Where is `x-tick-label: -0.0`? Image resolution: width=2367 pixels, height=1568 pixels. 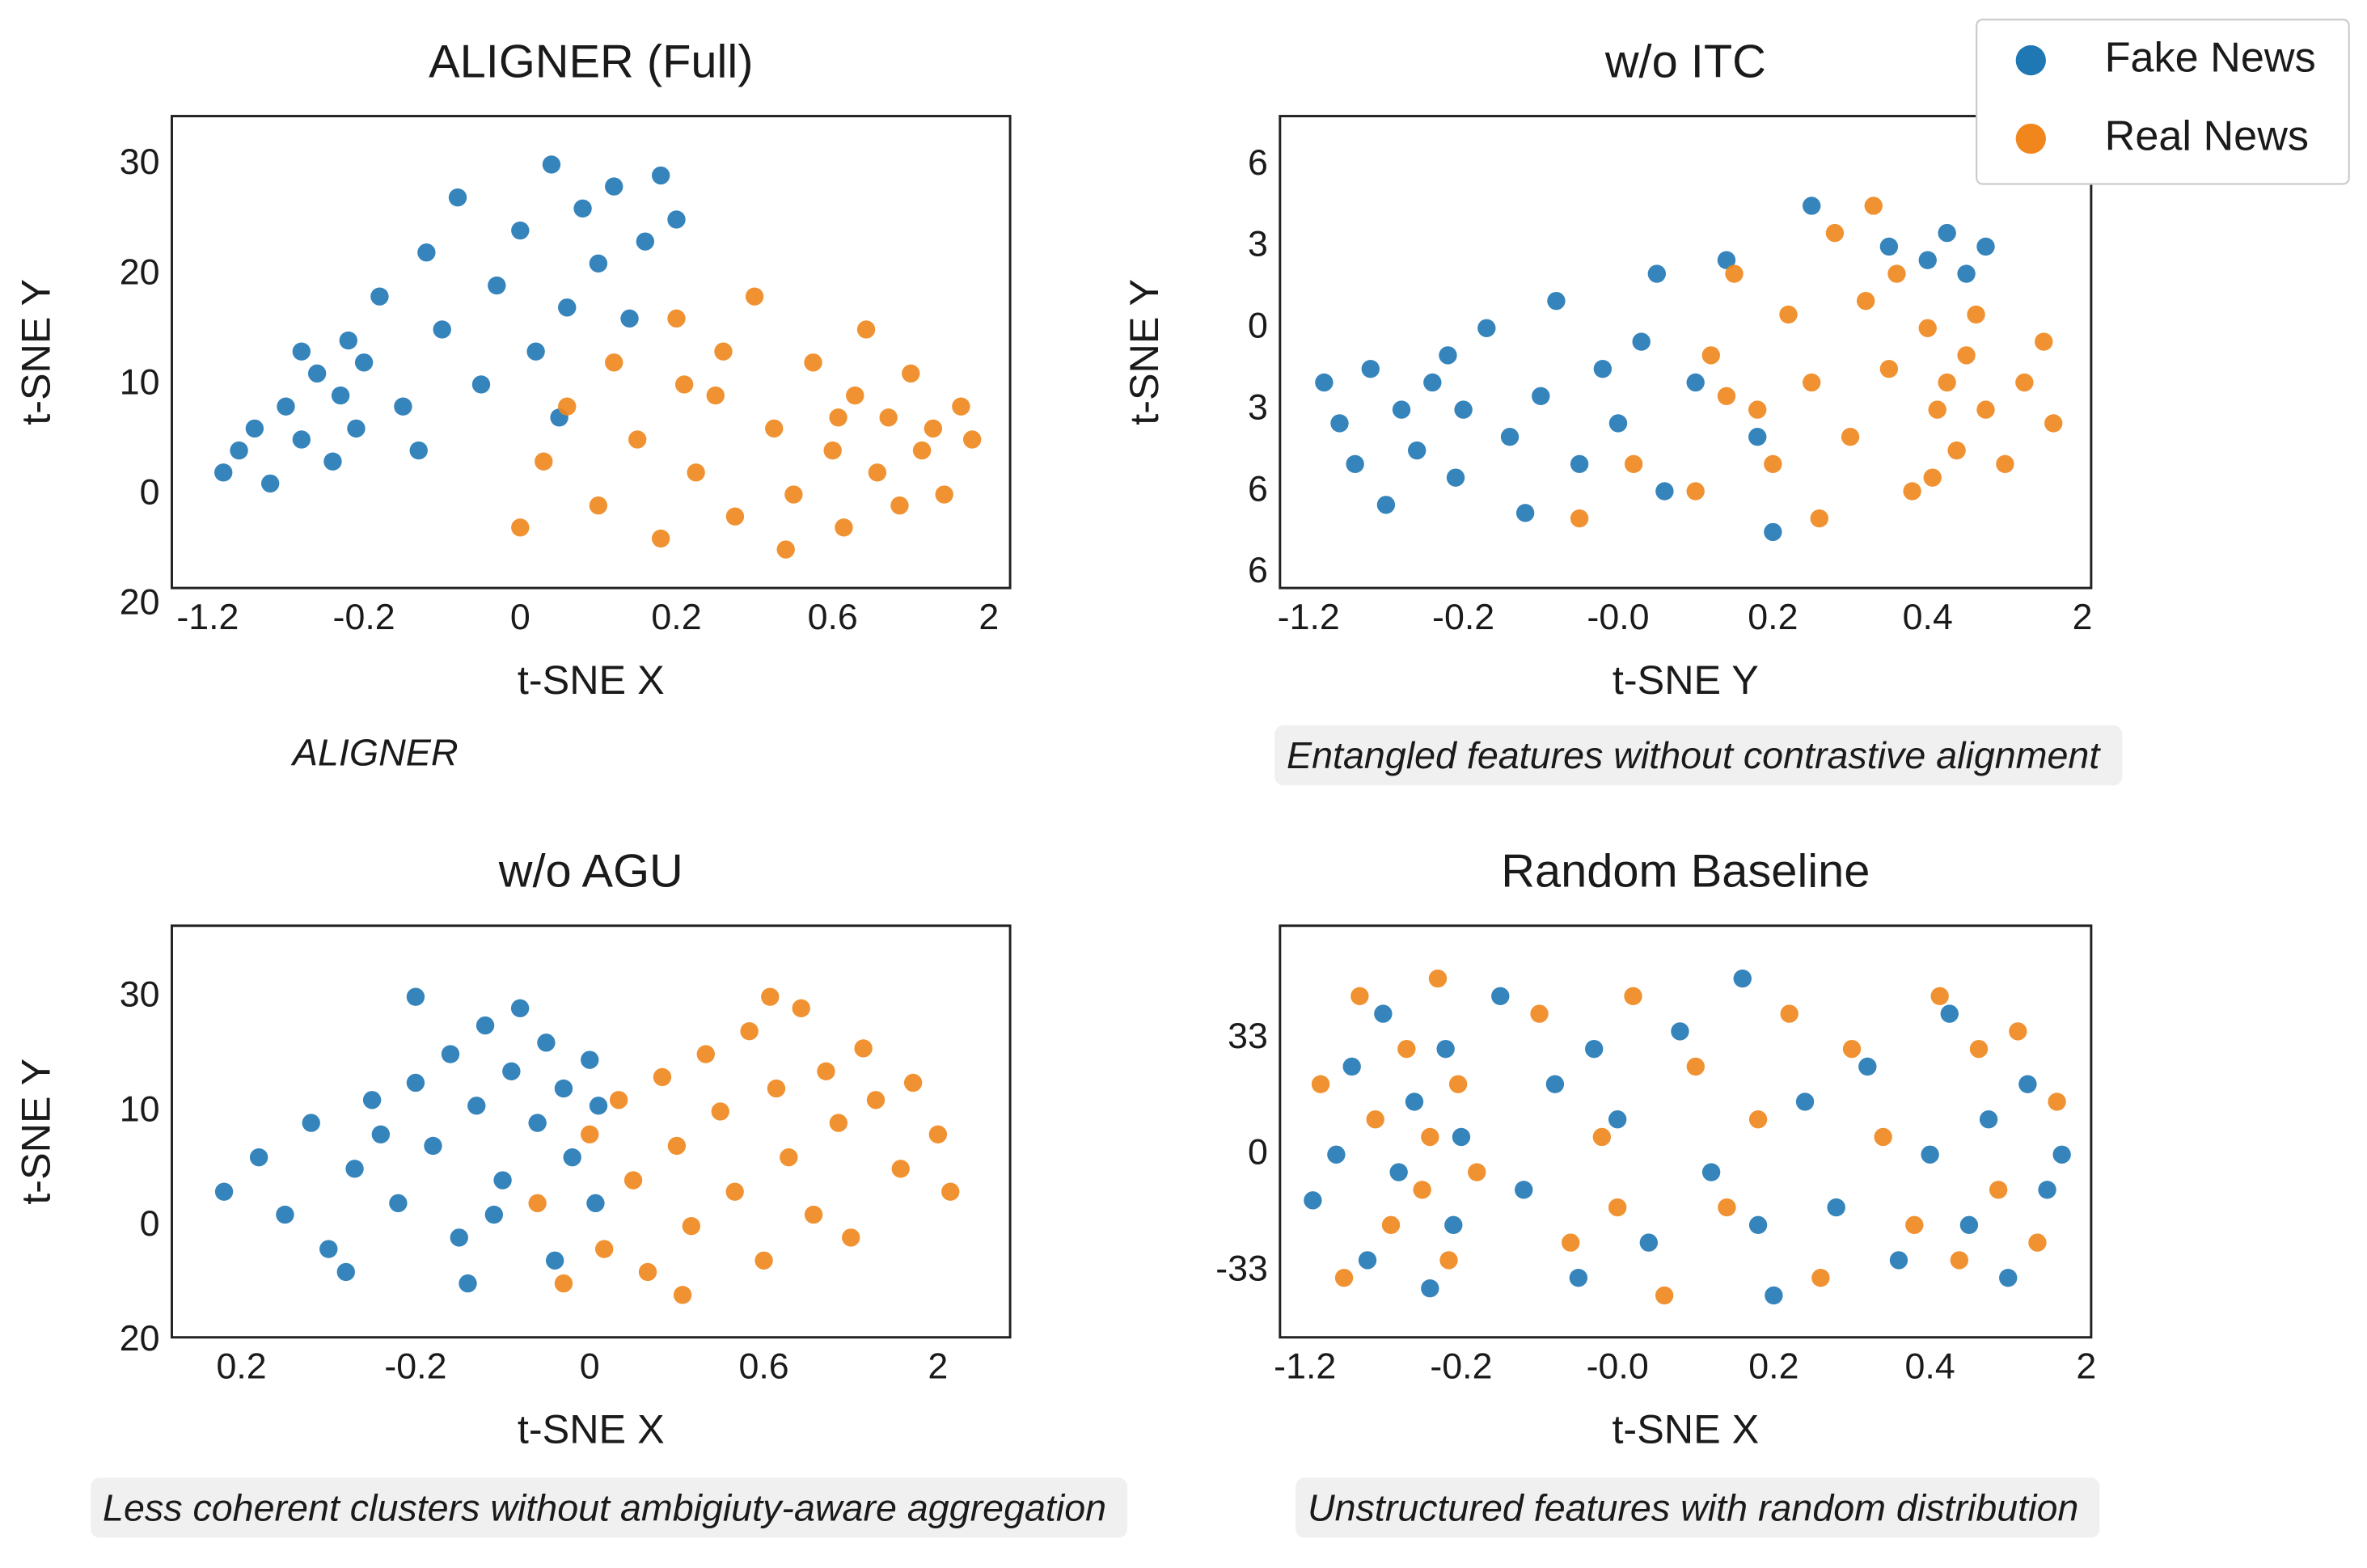 x-tick-label: -0.0 is located at coordinates (1618, 617).